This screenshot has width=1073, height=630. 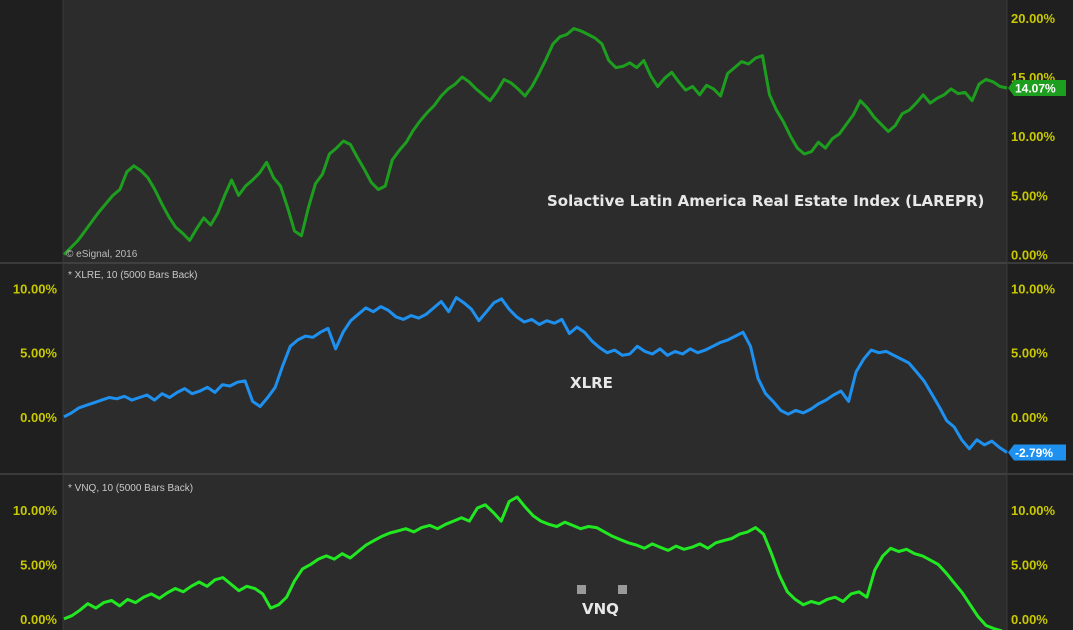 I want to click on right-axis-strip, so click(x=1040, y=315).